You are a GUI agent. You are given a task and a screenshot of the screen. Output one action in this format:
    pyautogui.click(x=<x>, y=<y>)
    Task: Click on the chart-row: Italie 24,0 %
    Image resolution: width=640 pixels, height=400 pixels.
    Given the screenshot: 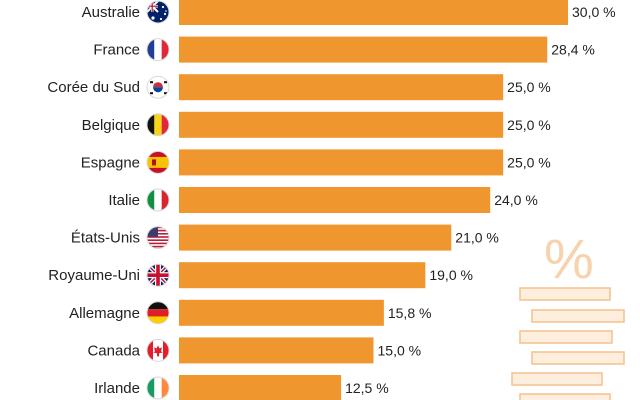 What is the action you would take?
    pyautogui.click(x=323, y=200)
    